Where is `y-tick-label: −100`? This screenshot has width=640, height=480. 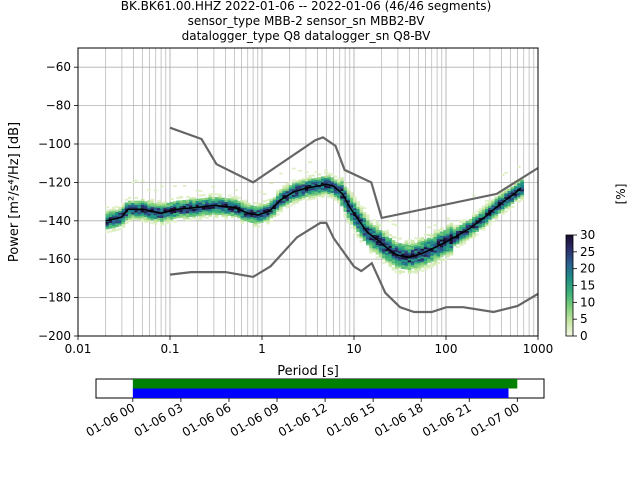
y-tick-label: −100 is located at coordinates (54, 144).